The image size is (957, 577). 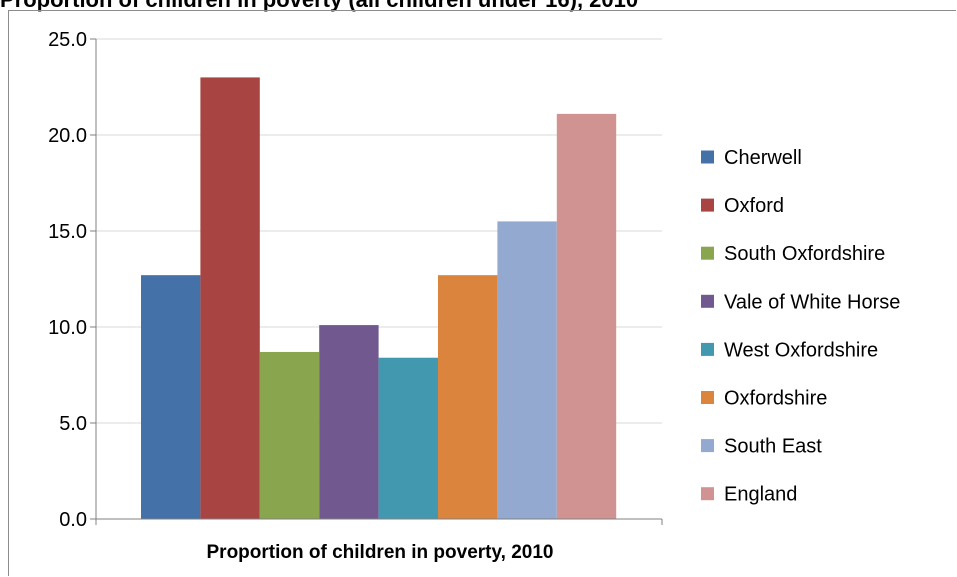 I want to click on bar-england, so click(x=586, y=316).